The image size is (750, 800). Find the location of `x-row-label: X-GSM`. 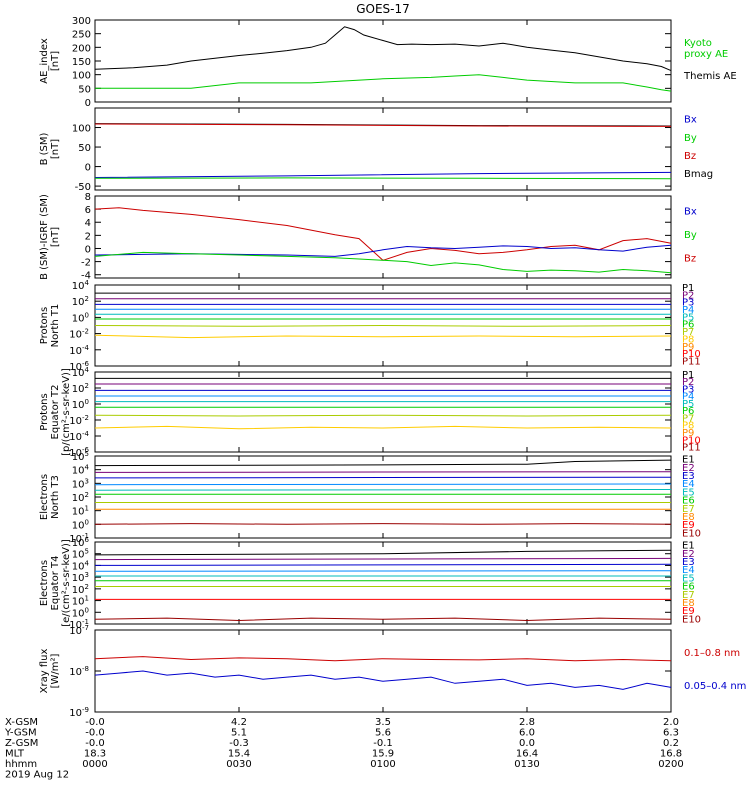

x-row-label: X-GSM is located at coordinates (21, 722).